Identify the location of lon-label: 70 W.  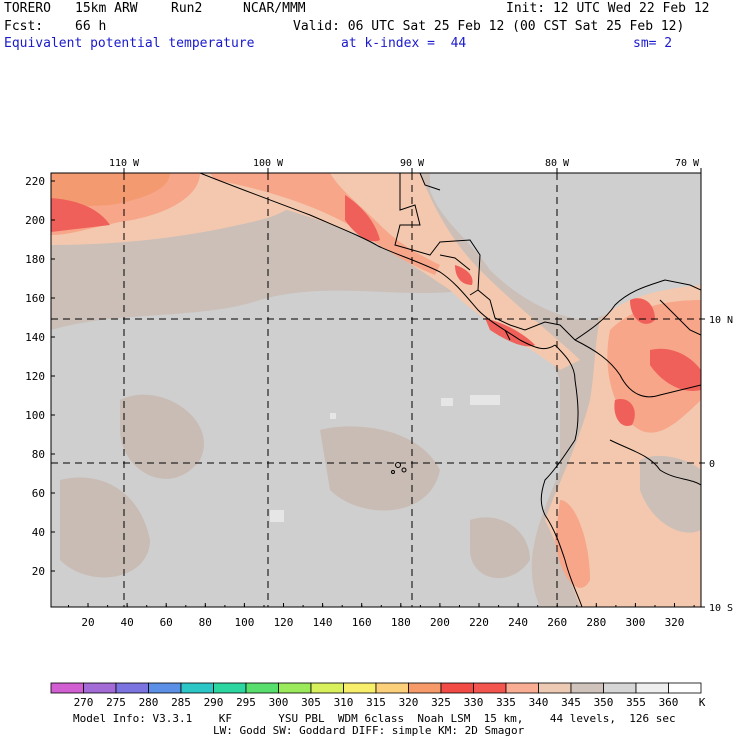
(687, 163).